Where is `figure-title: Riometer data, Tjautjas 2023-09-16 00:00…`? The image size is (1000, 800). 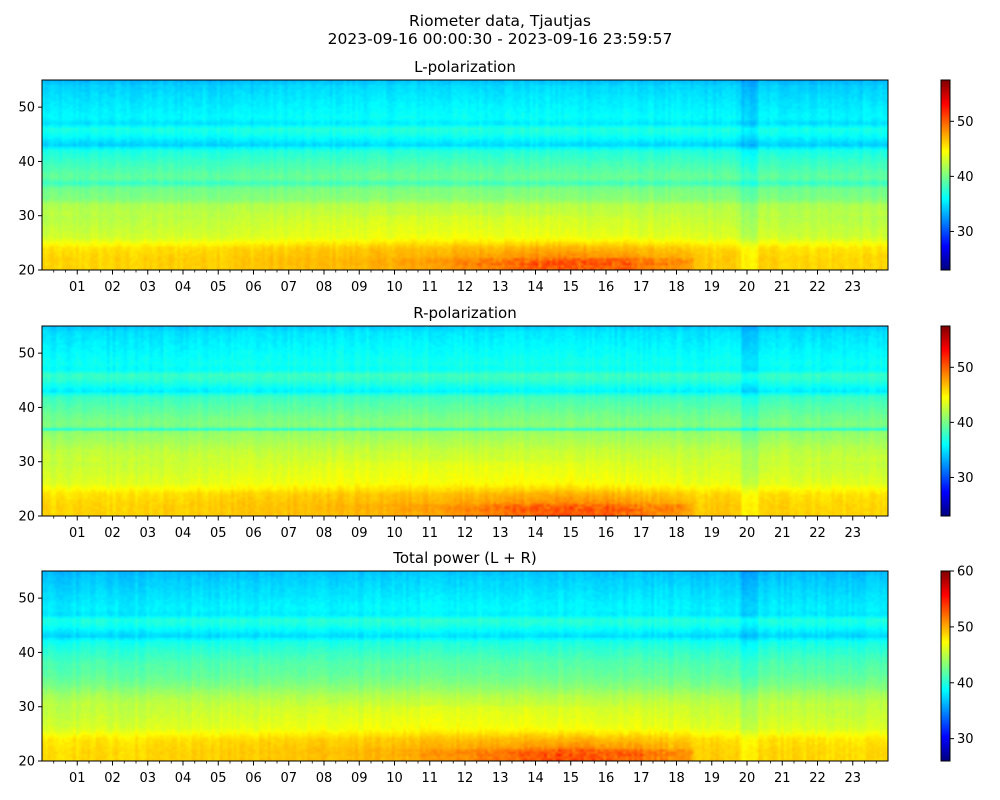
figure-title: Riometer data, Tjautjas 2023-09-16 00:00… is located at coordinates (500, 30).